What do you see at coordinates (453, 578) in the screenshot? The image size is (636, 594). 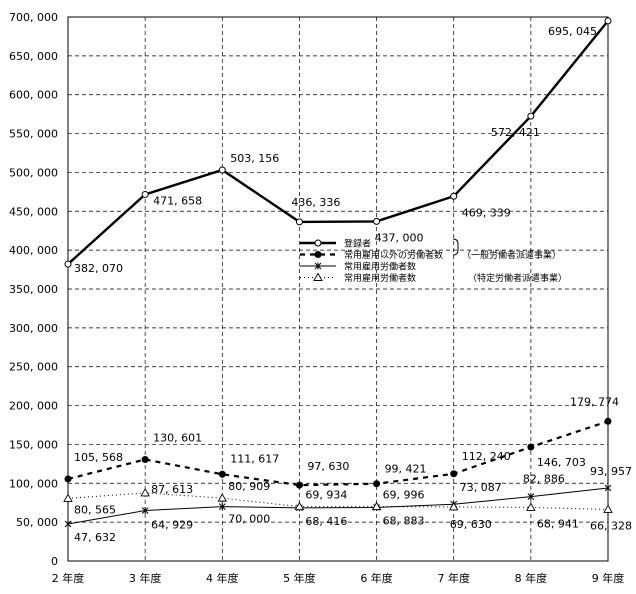 I see `x-tick-label: 7 年度` at bounding box center [453, 578].